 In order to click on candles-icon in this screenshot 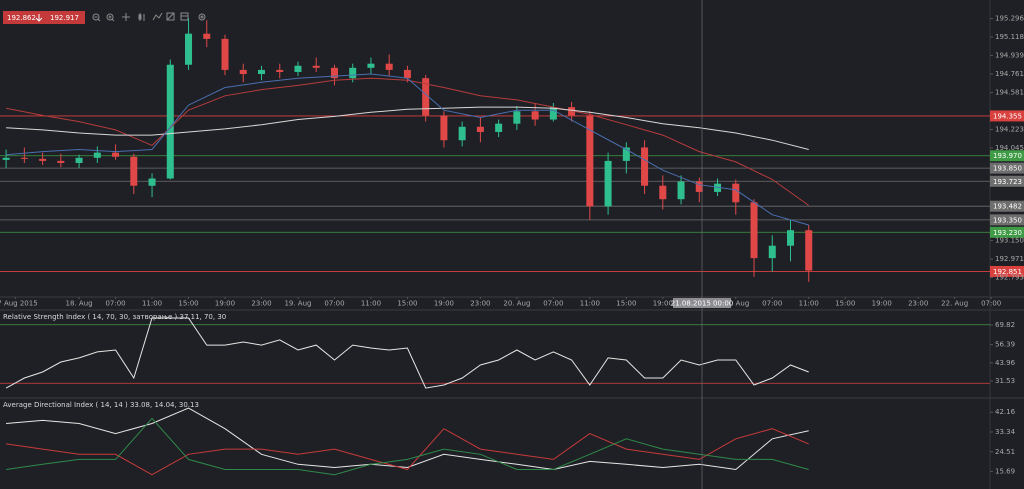, I will do `click(141, 17)`.